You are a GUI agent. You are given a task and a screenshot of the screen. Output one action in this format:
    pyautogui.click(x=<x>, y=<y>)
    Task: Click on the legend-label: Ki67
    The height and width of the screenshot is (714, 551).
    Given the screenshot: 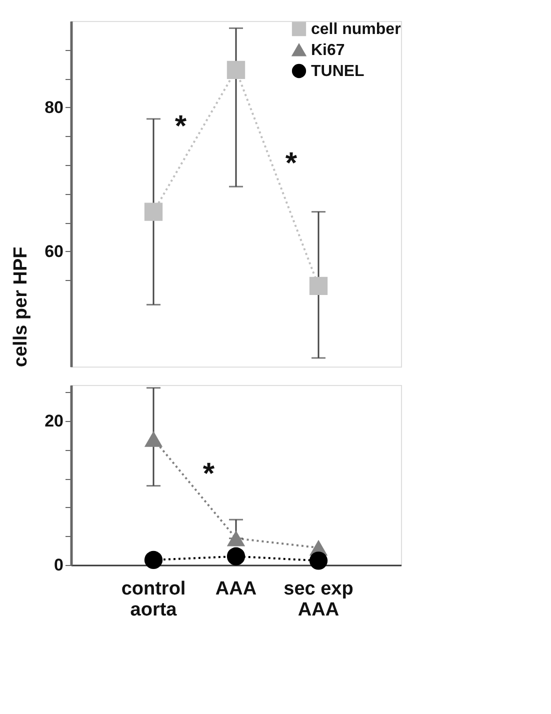 What is the action you would take?
    pyautogui.click(x=328, y=50)
    